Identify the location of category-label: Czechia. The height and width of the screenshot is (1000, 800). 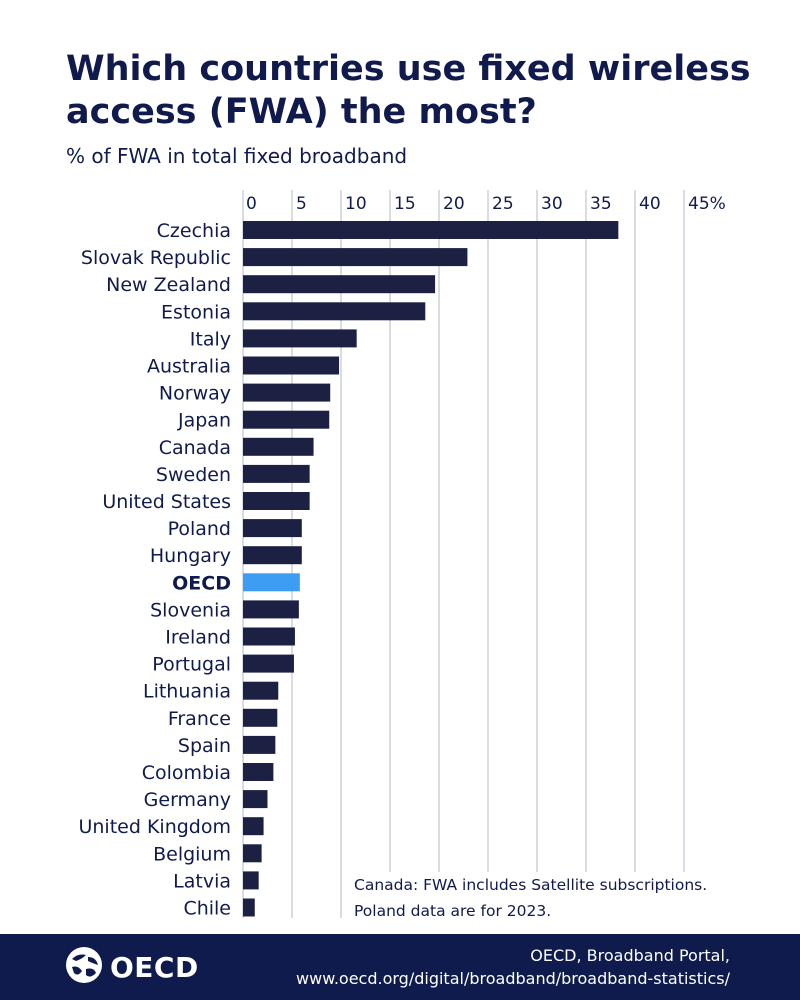
(194, 231).